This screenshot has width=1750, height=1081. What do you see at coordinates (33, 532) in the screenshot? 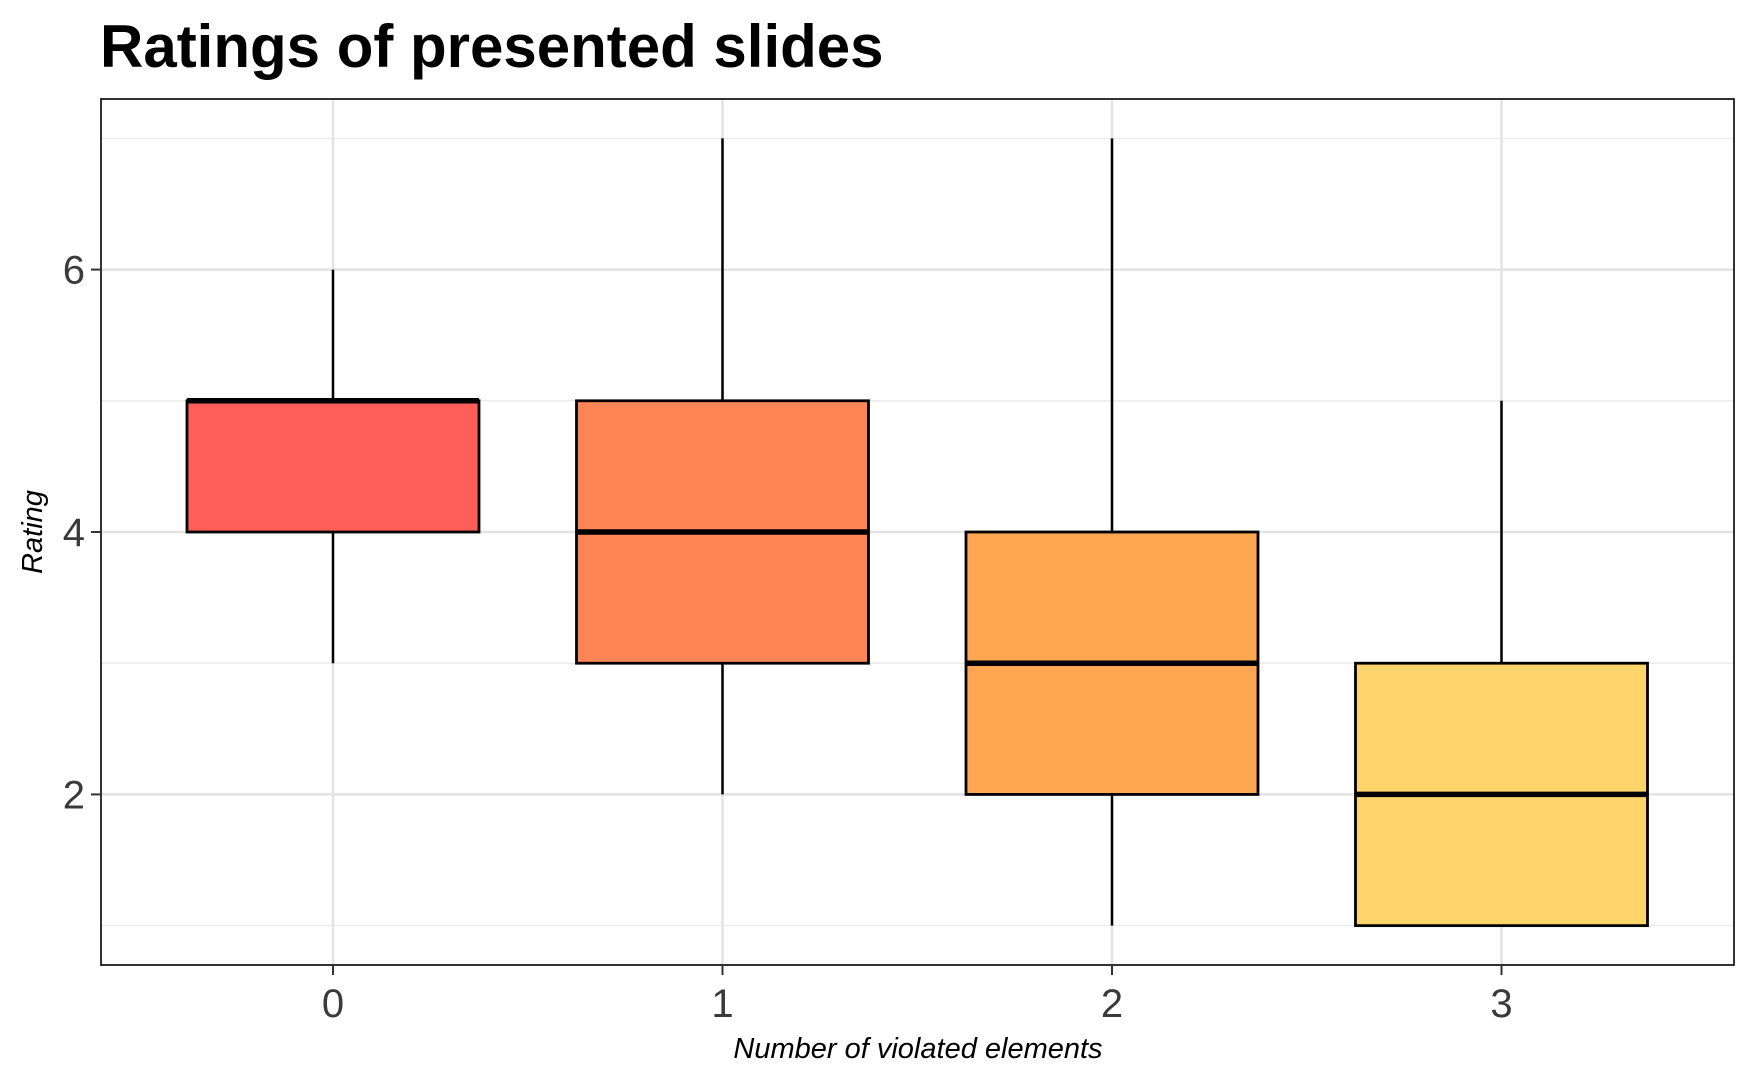
I see `y-axis-title: Rating` at bounding box center [33, 532].